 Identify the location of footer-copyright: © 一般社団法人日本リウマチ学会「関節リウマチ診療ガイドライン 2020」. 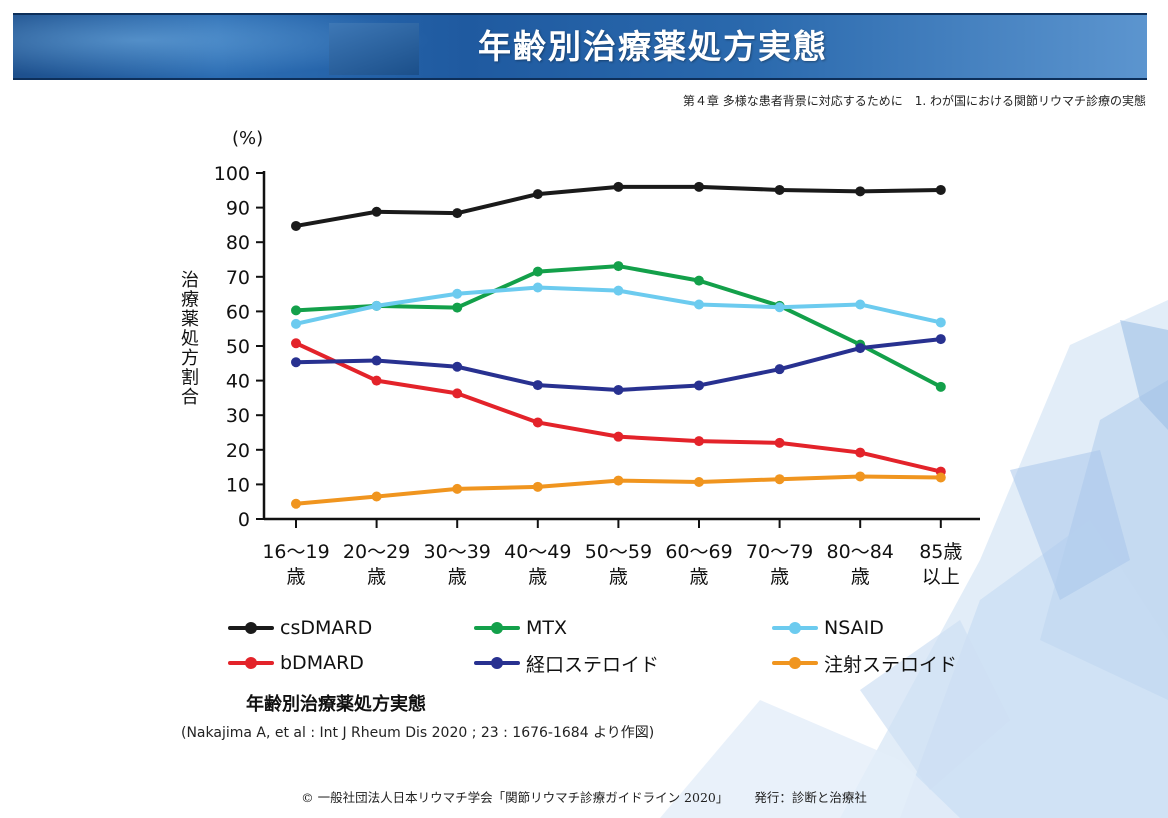
(515, 797).